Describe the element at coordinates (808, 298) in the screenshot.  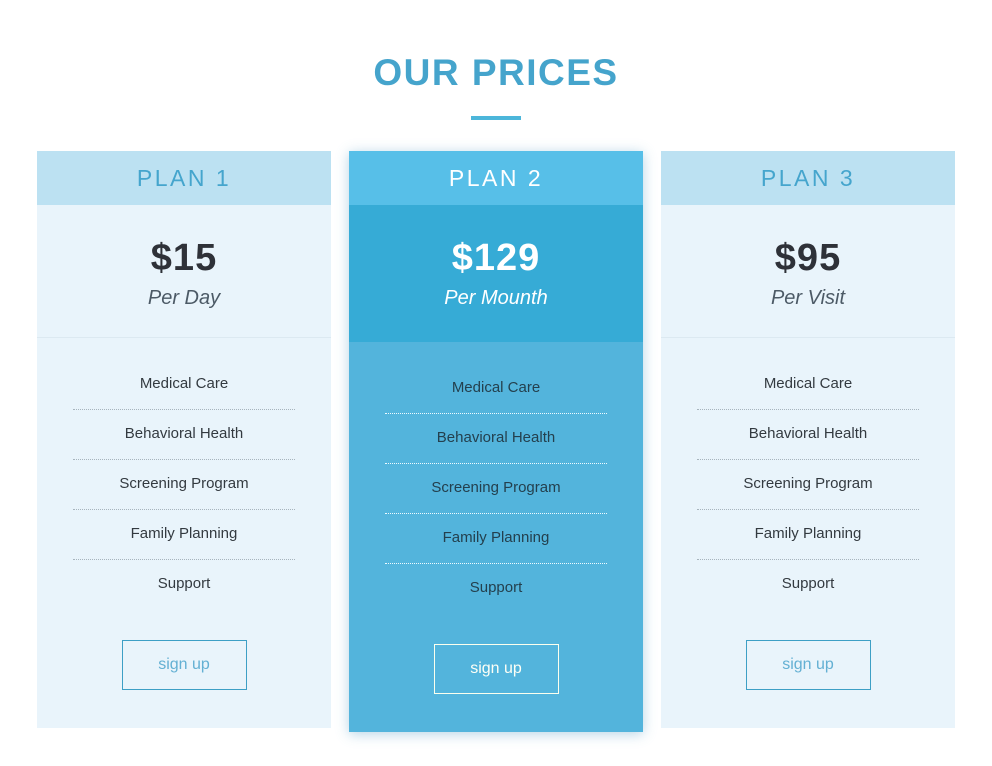
I see `plan-3-period: Per Visit` at that location.